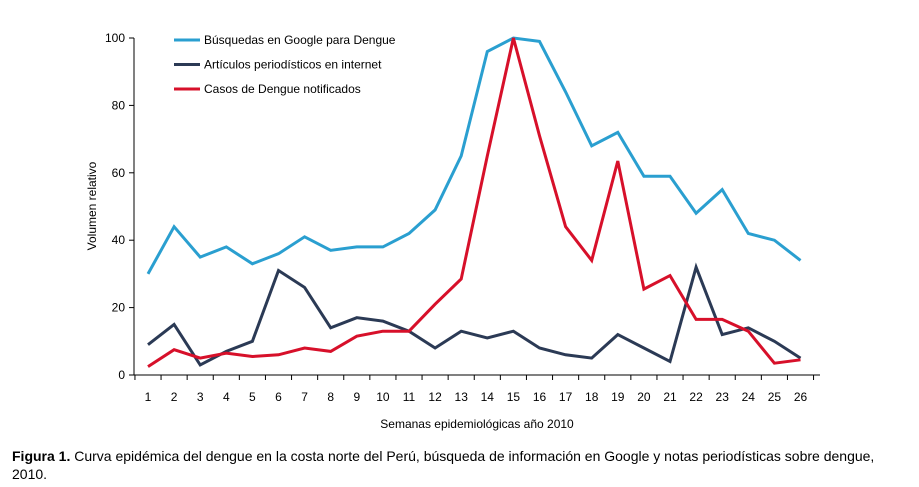 The height and width of the screenshot is (487, 919). I want to click on x-tick-label: 15, so click(514, 397).